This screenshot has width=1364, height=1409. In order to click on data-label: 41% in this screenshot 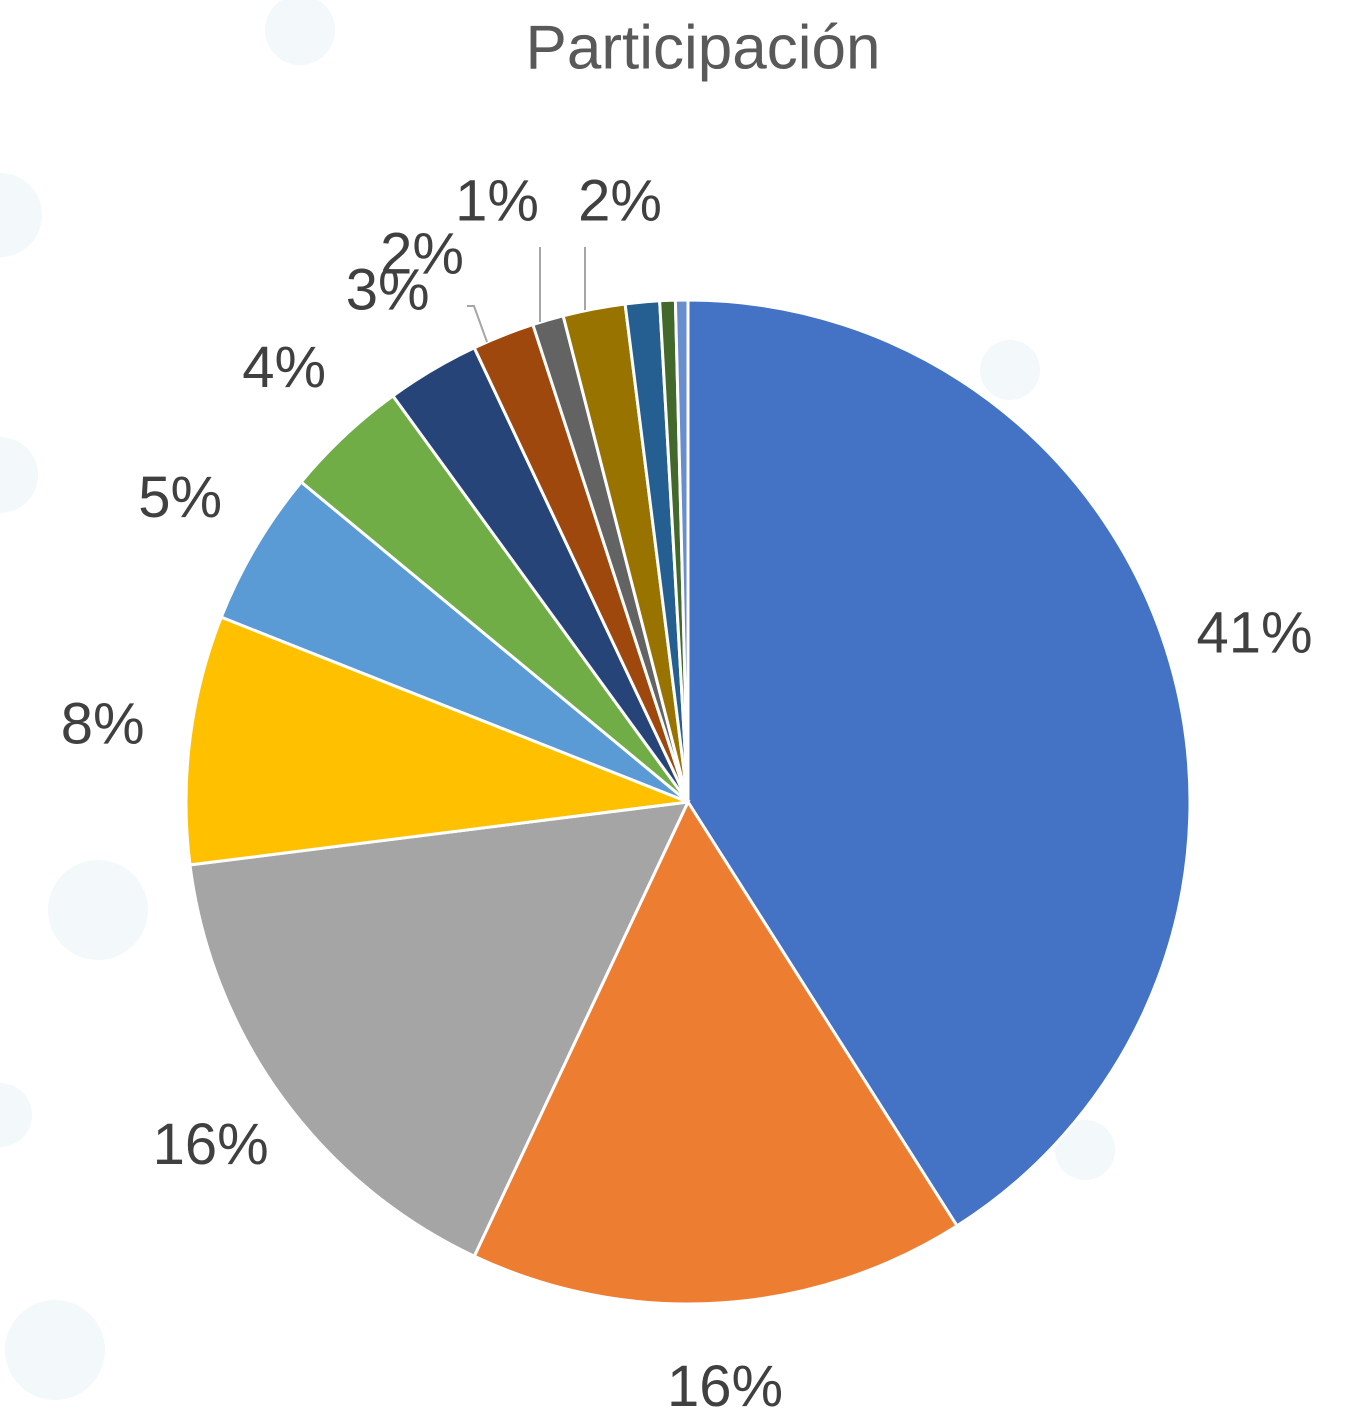, I will do `click(1255, 633)`.